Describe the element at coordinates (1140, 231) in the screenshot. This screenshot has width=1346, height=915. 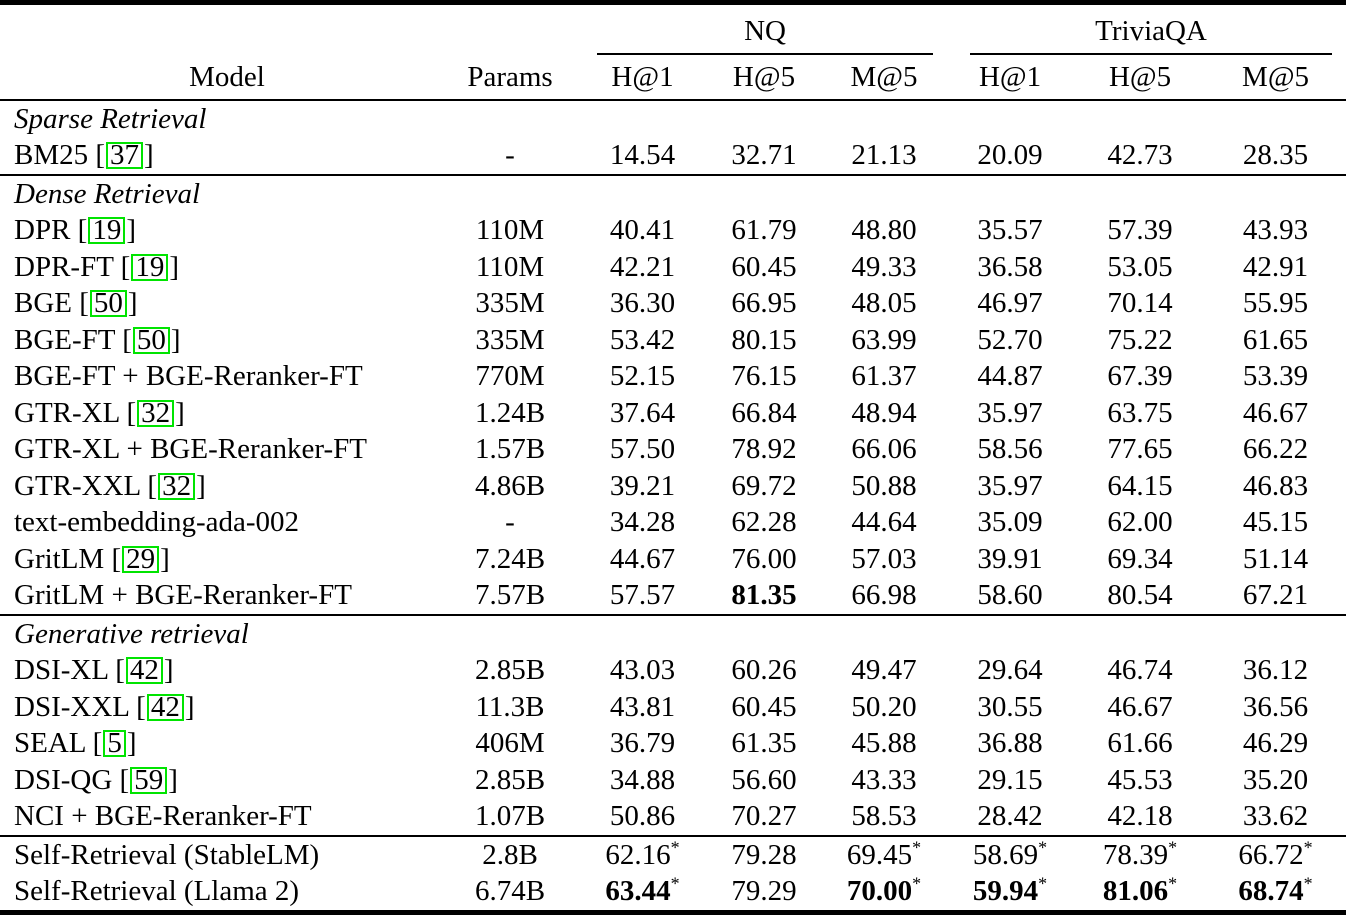
I see `metric-cell: 57.39` at that location.